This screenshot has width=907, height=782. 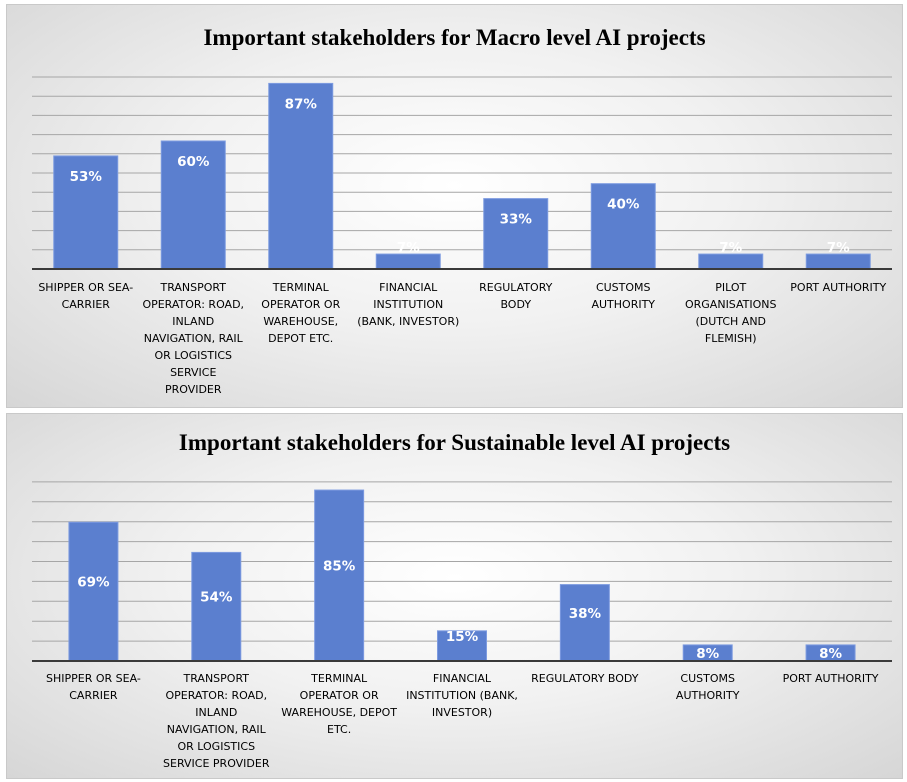 What do you see at coordinates (462, 637) in the screenshot?
I see `data-label: 15%` at bounding box center [462, 637].